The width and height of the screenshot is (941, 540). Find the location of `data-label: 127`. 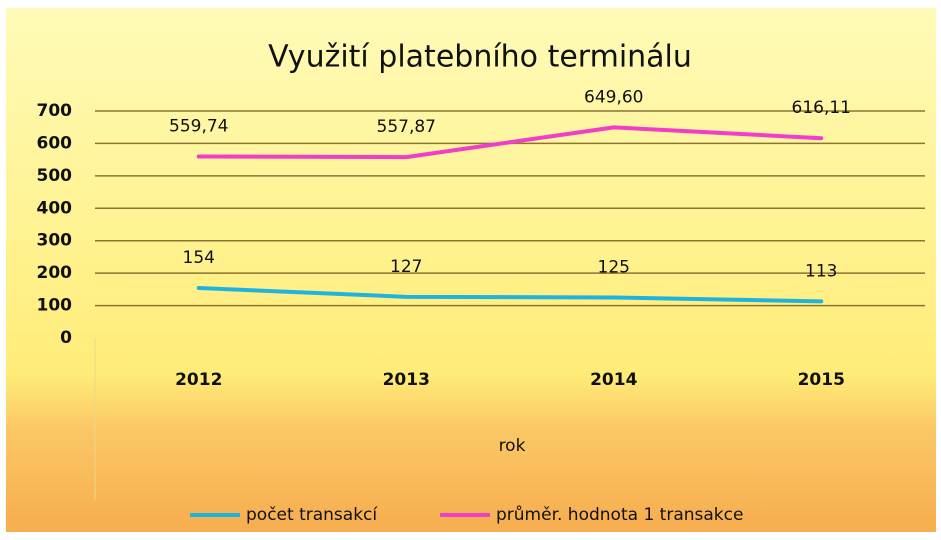

data-label: 127 is located at coordinates (406, 267).